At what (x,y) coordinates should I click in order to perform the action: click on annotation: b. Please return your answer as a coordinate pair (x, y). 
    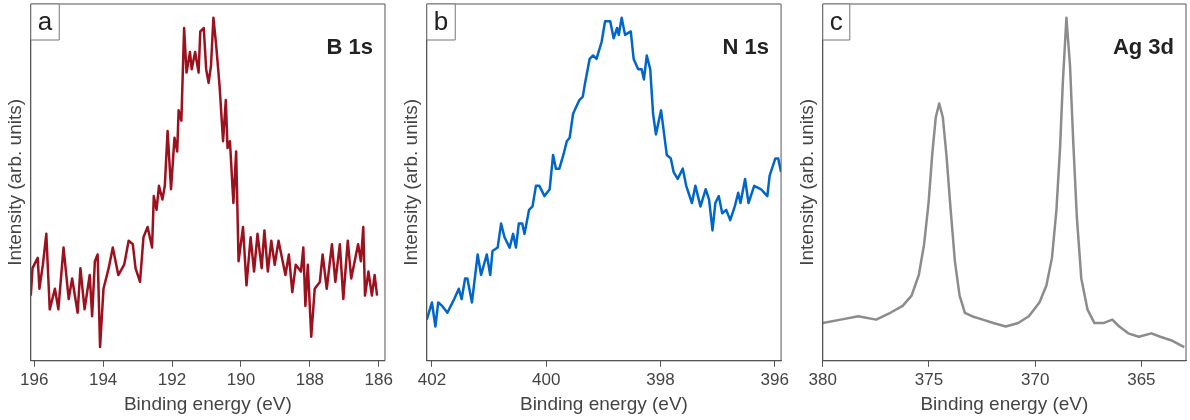
    Looking at the image, I should click on (441, 21).